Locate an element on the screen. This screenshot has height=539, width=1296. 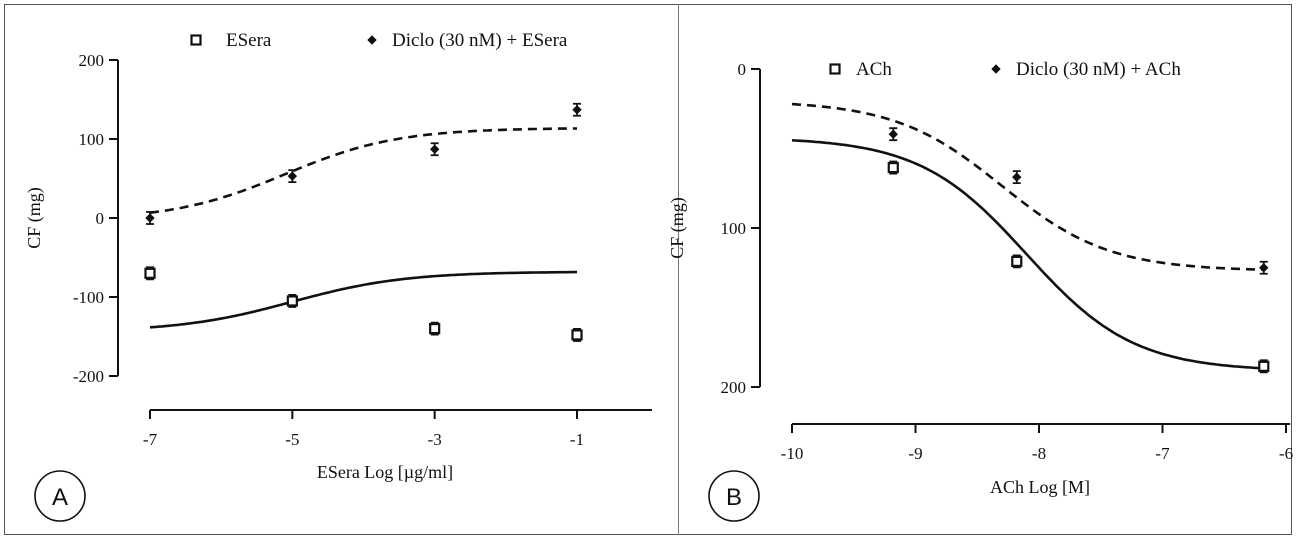
panel-a-series-0-fit-line is located at coordinates (363, 299).